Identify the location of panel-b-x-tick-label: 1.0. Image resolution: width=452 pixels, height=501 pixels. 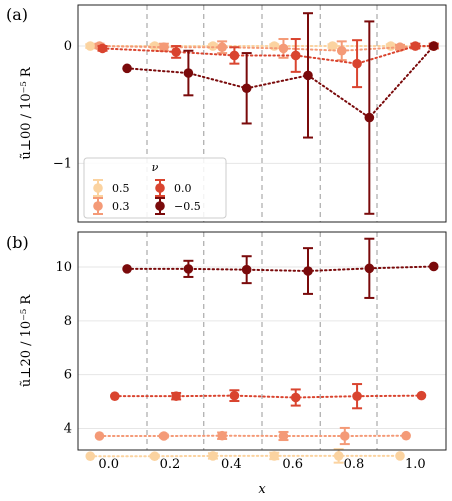
(415, 464).